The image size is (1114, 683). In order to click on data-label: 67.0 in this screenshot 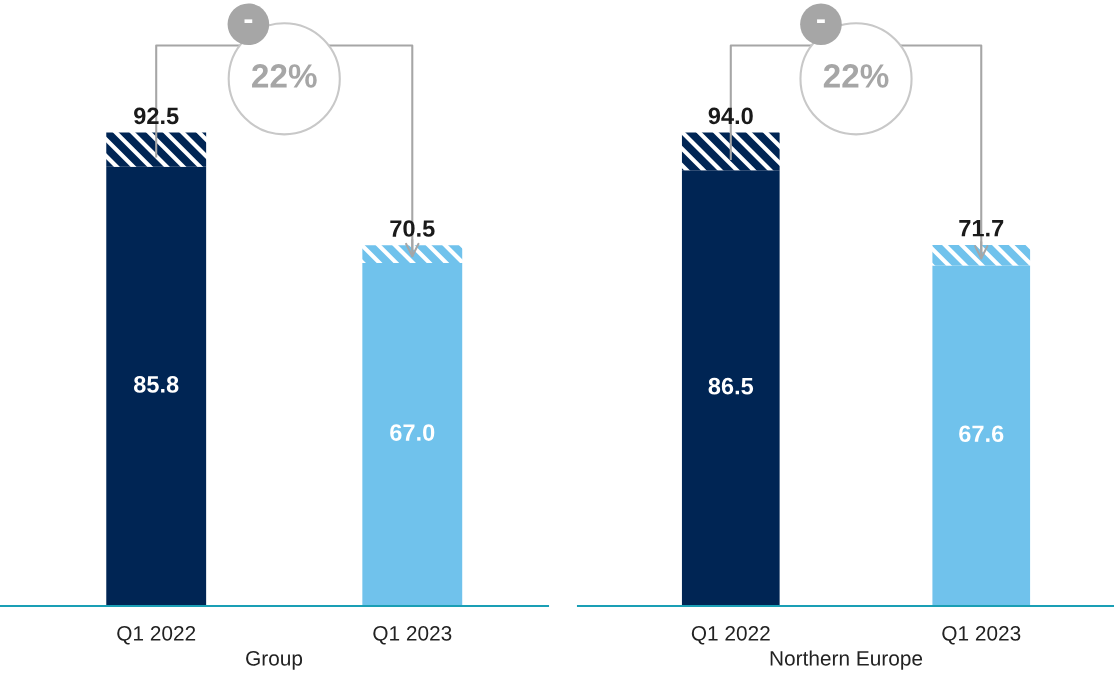, I will do `click(412, 432)`.